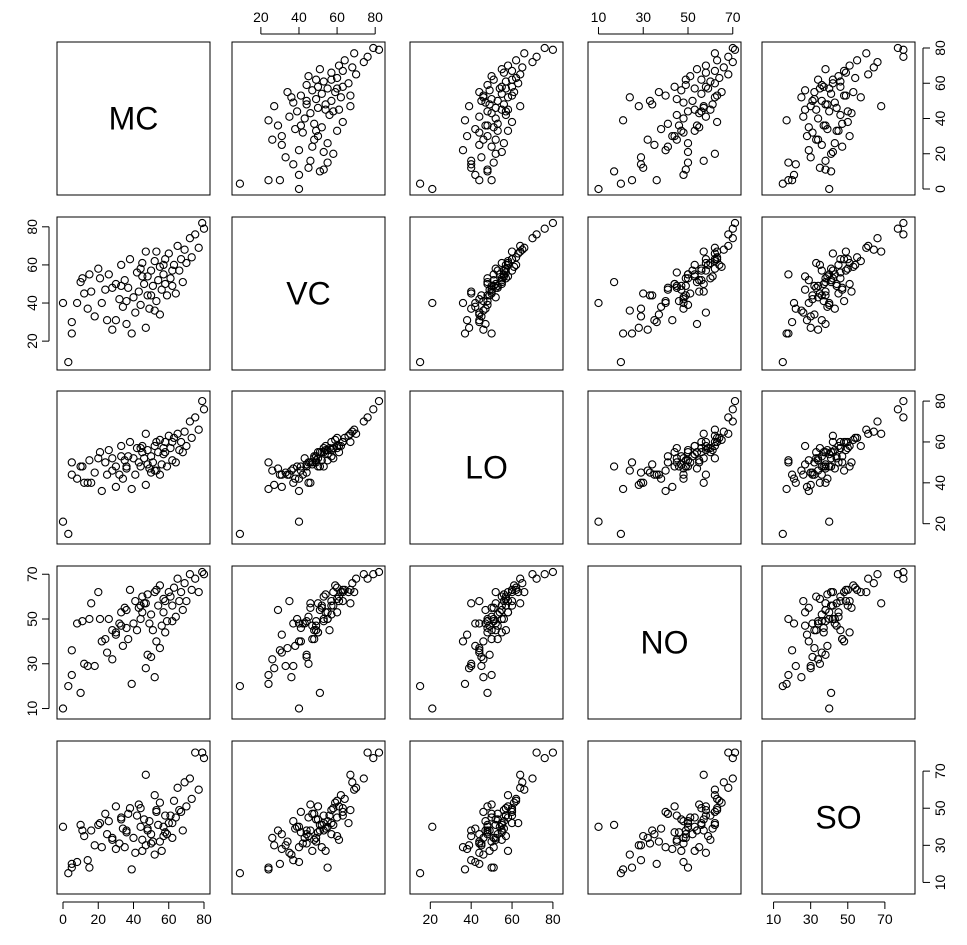 The height and width of the screenshot is (945, 967). Describe the element at coordinates (486, 468) in the screenshot. I see `variable-label-lo: LO` at that location.